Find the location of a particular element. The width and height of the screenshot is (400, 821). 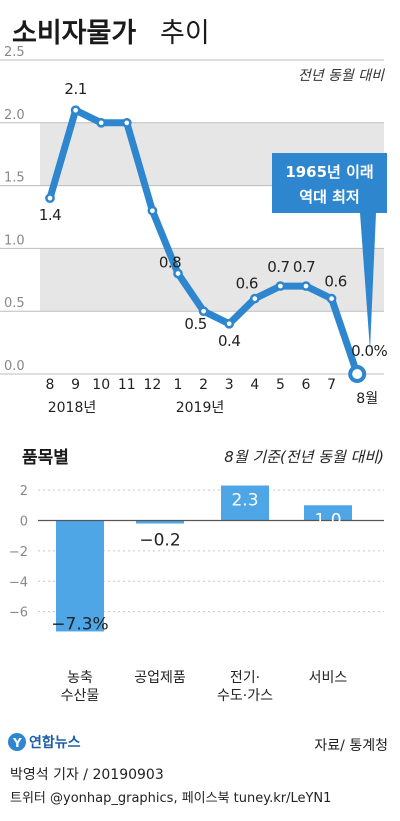

bar-y-tick-label: −2 is located at coordinates (18, 552).